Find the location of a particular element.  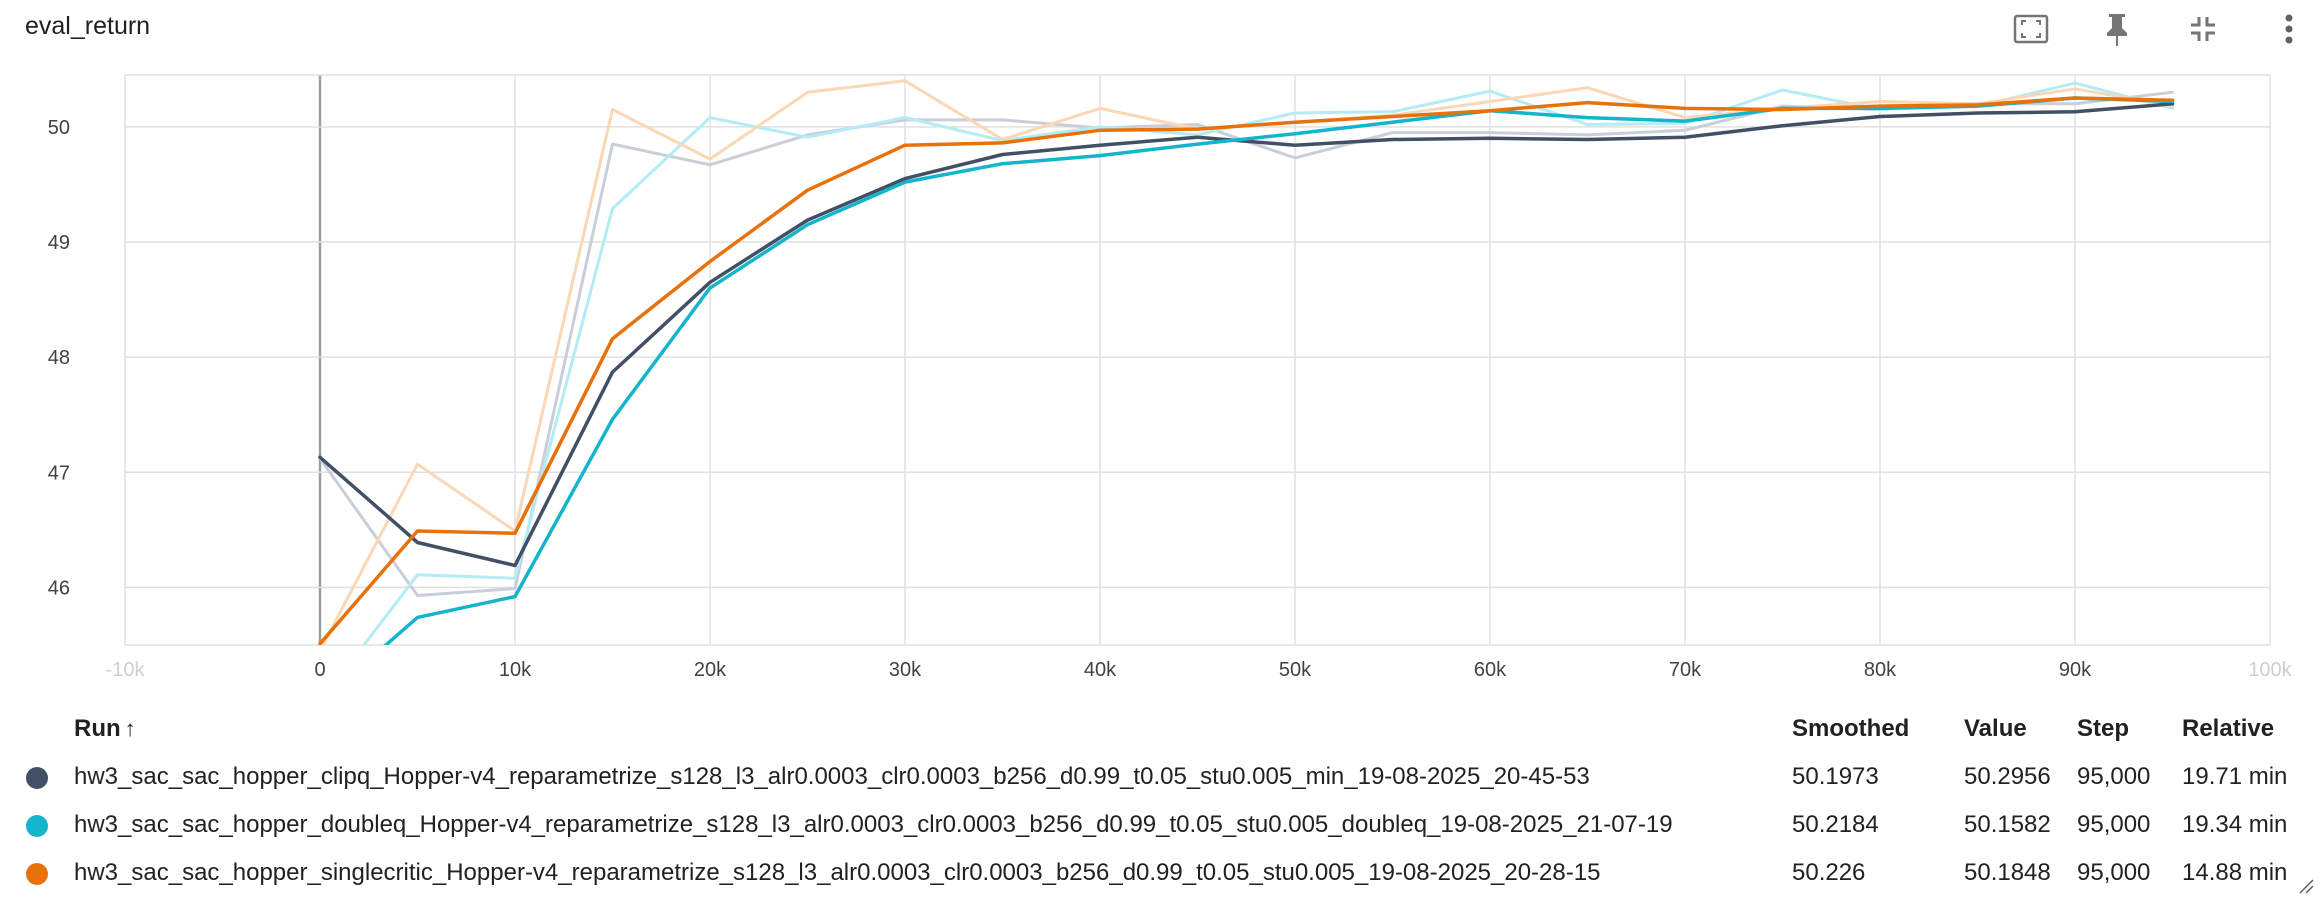

x-tick-label: 20k is located at coordinates (710, 669).